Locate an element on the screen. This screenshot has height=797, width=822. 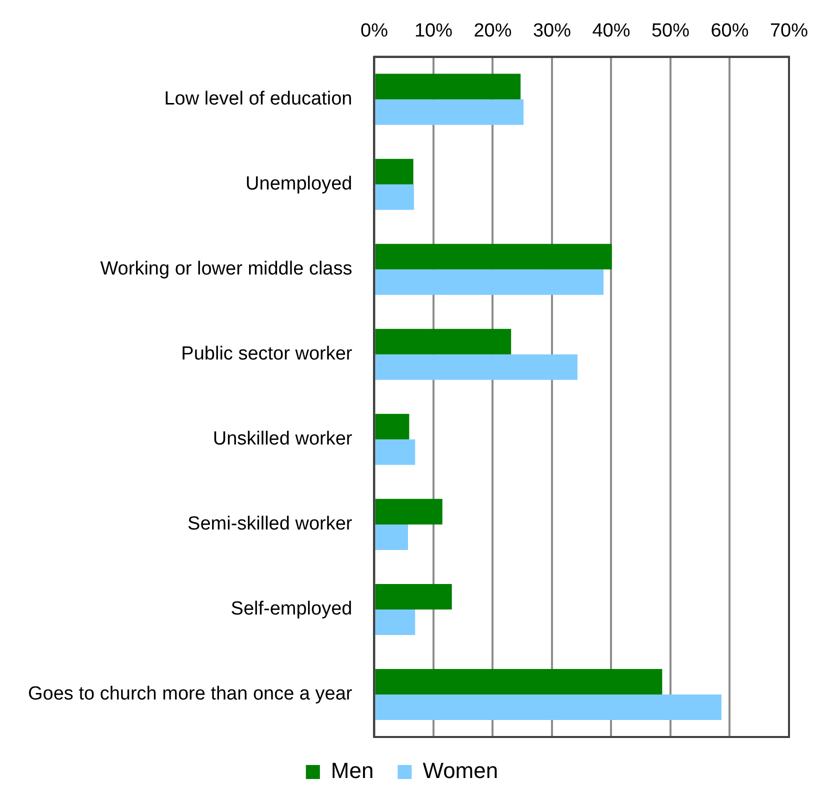
legend-label: Women is located at coordinates (460, 771).